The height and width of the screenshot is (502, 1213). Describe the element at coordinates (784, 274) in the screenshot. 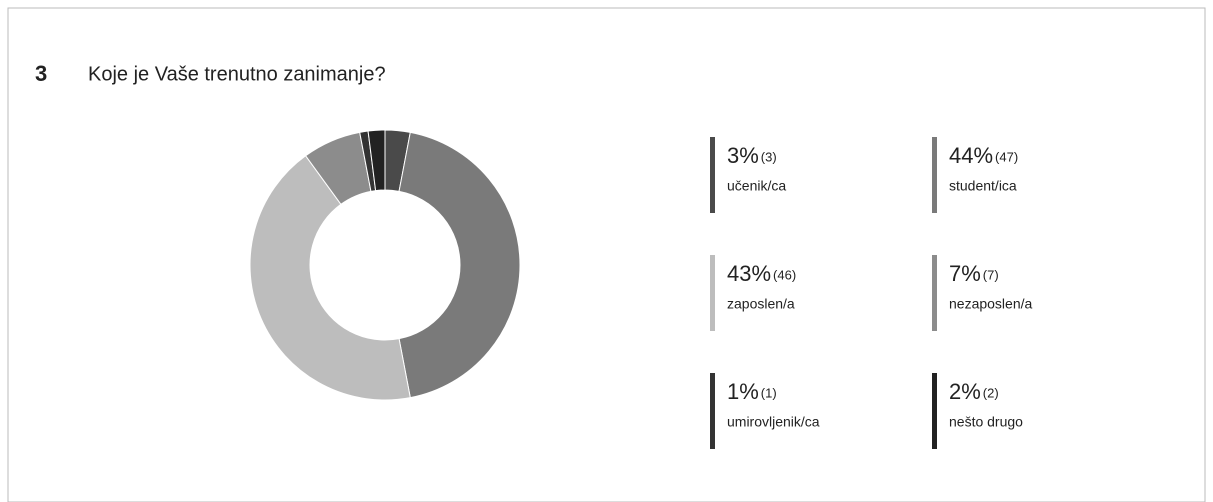

I see `legend-count: (46)` at that location.